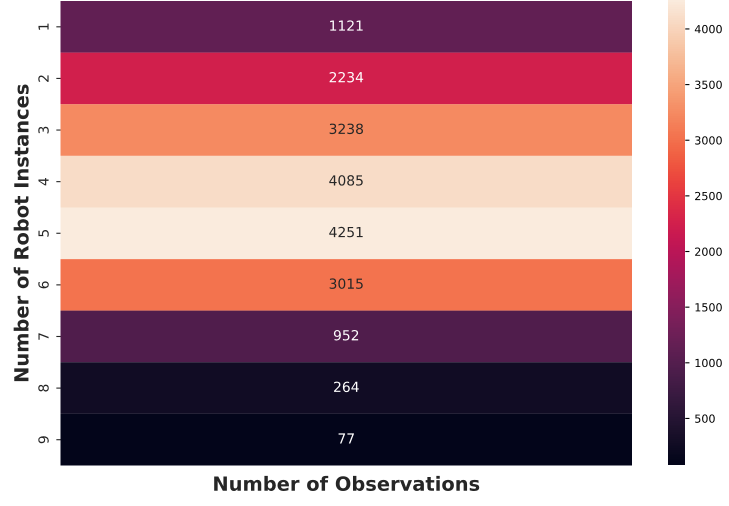 This screenshot has height=506, width=729. What do you see at coordinates (346, 387) in the screenshot?
I see `data-label: 264` at bounding box center [346, 387].